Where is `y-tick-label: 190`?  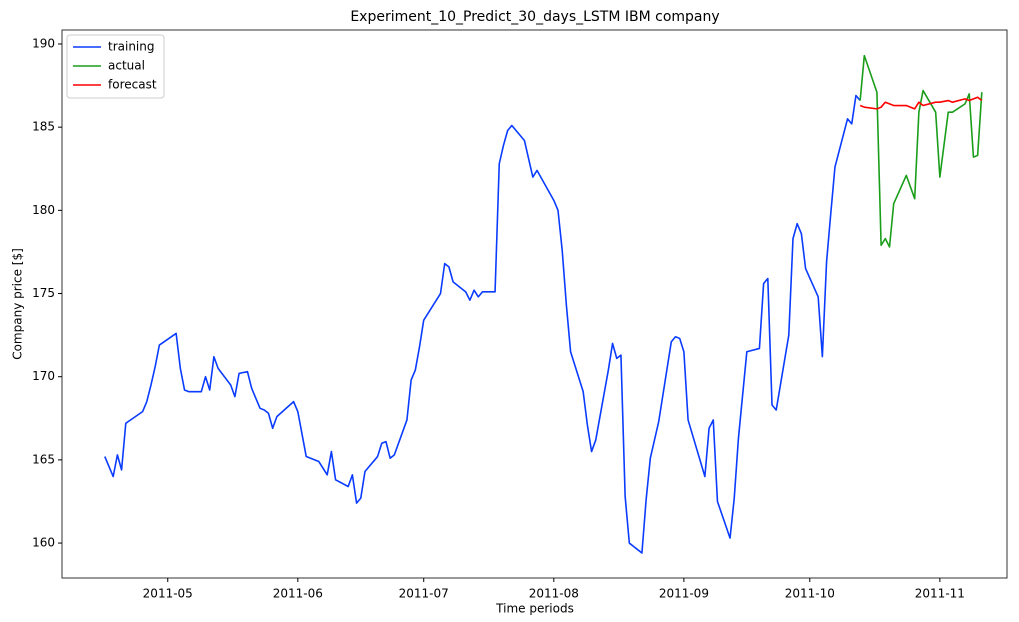 y-tick-label: 190 is located at coordinates (43, 43).